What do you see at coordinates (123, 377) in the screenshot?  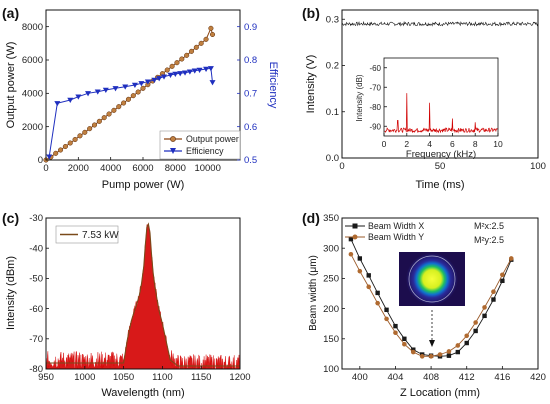 I see `panel-c-x-ticklabel: 1050` at bounding box center [123, 377].